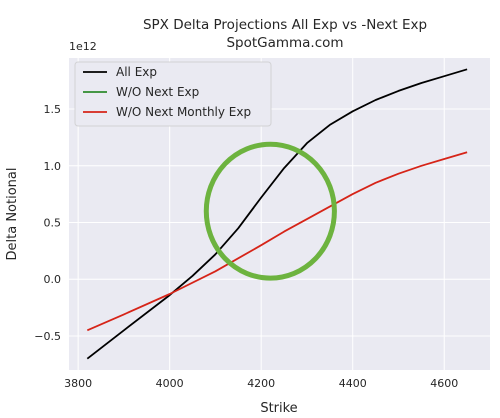  I want to click on x-ticks: 3800 4000 4200 4400 4600, so click(261, 383).